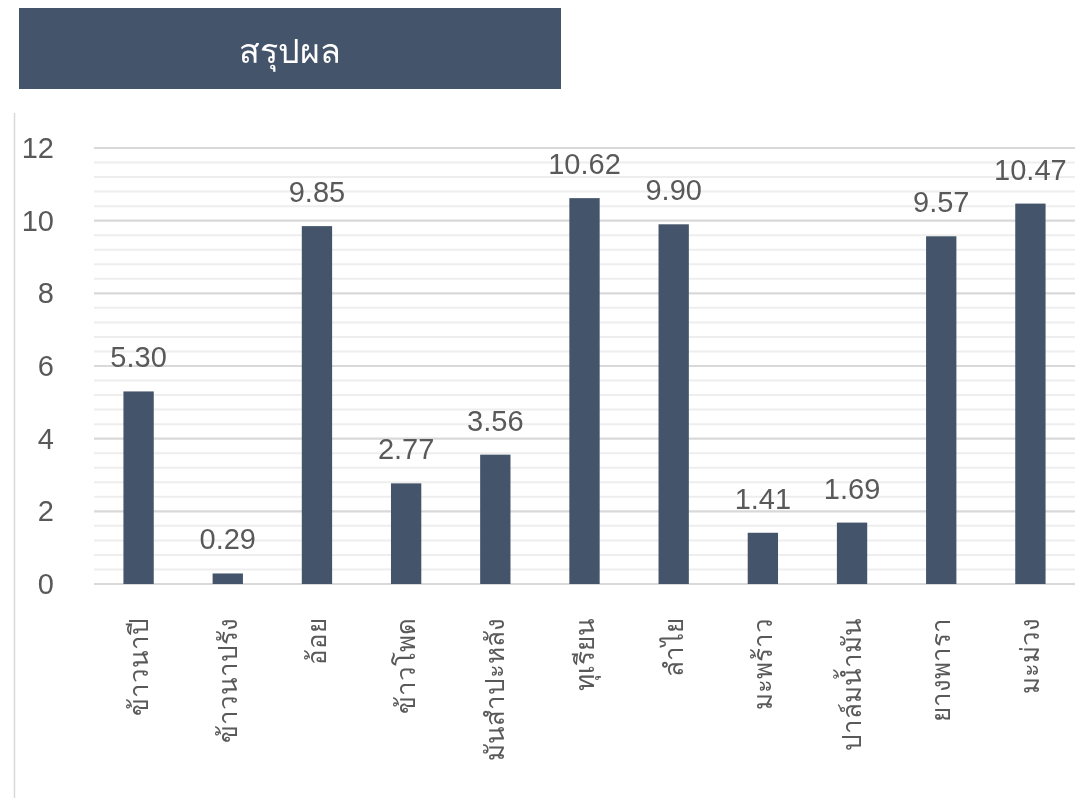 The image size is (1079, 798). Describe the element at coordinates (316, 641) in the screenshot. I see `x-tick-label: อ้อย` at that location.